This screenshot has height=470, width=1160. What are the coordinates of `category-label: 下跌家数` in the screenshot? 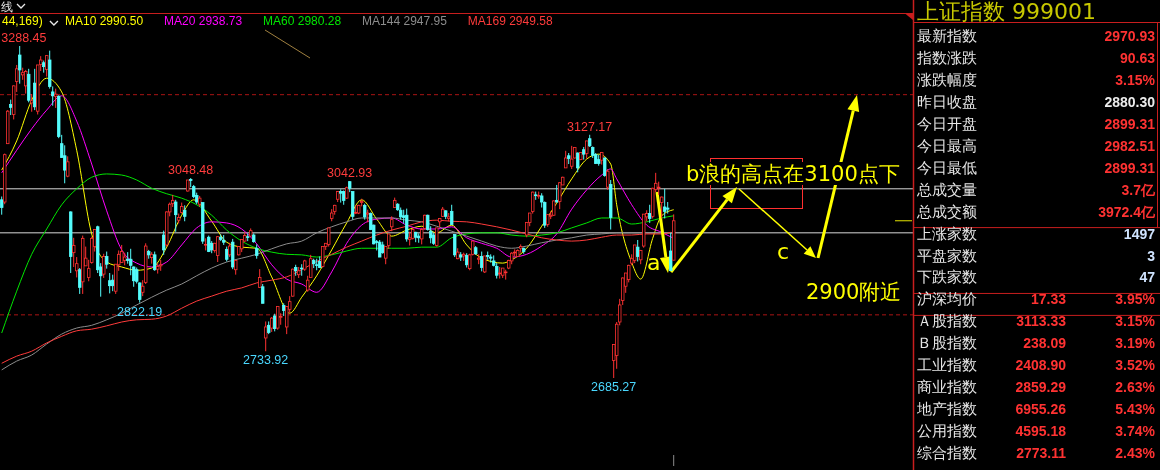 It's located at (947, 277).